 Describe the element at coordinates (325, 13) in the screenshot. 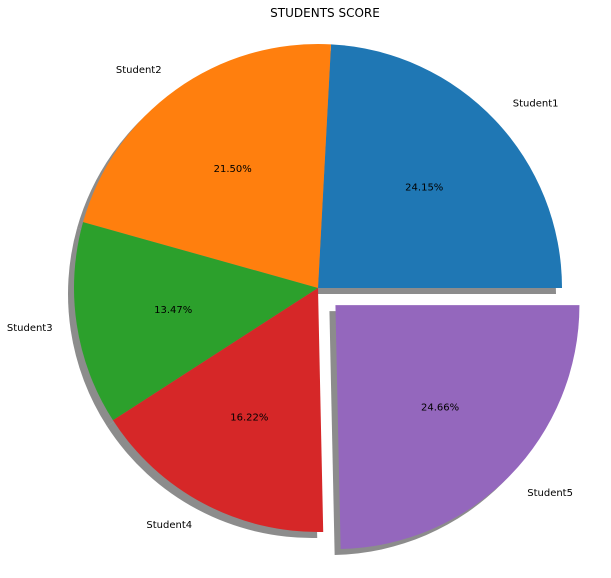

I see `chart-title: STUDENTS SCORE` at that location.